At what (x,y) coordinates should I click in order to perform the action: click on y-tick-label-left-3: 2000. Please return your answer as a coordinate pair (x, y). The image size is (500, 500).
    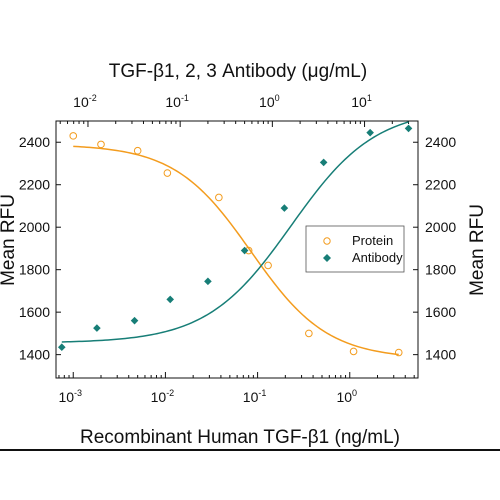
    Looking at the image, I should click on (34, 227).